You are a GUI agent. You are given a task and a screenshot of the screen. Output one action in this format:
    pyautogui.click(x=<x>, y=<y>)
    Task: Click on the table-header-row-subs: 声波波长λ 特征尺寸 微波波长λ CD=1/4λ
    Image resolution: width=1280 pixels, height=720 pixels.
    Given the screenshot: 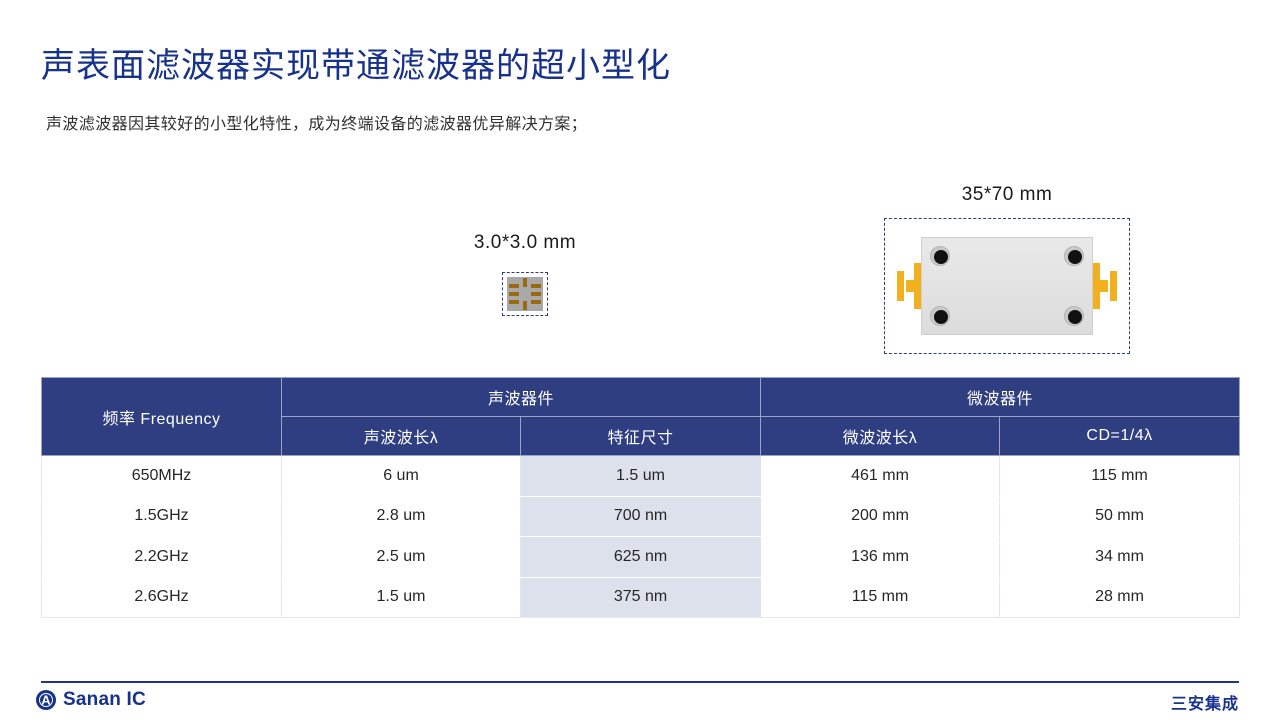 What is the action you would take?
    pyautogui.click(x=641, y=436)
    